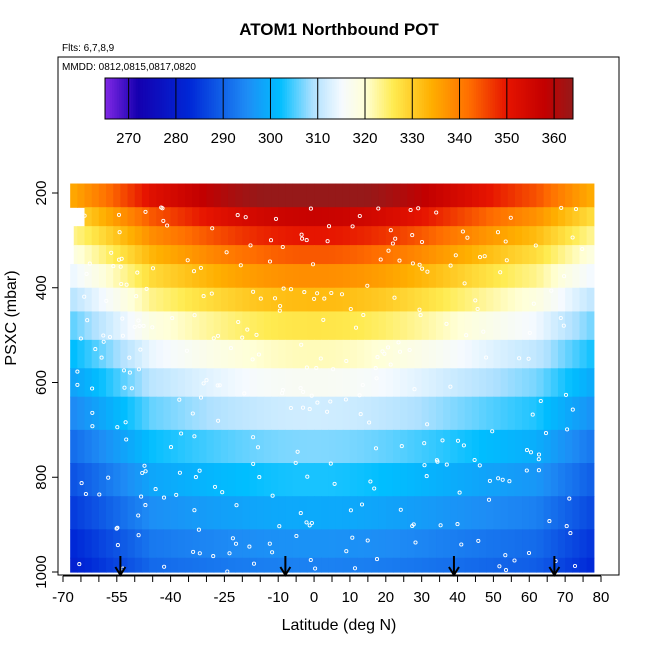 Image resolution: width=650 pixels, height=650 pixels. Describe the element at coordinates (601, 597) in the screenshot. I see `x-tick-label: 80` at that location.